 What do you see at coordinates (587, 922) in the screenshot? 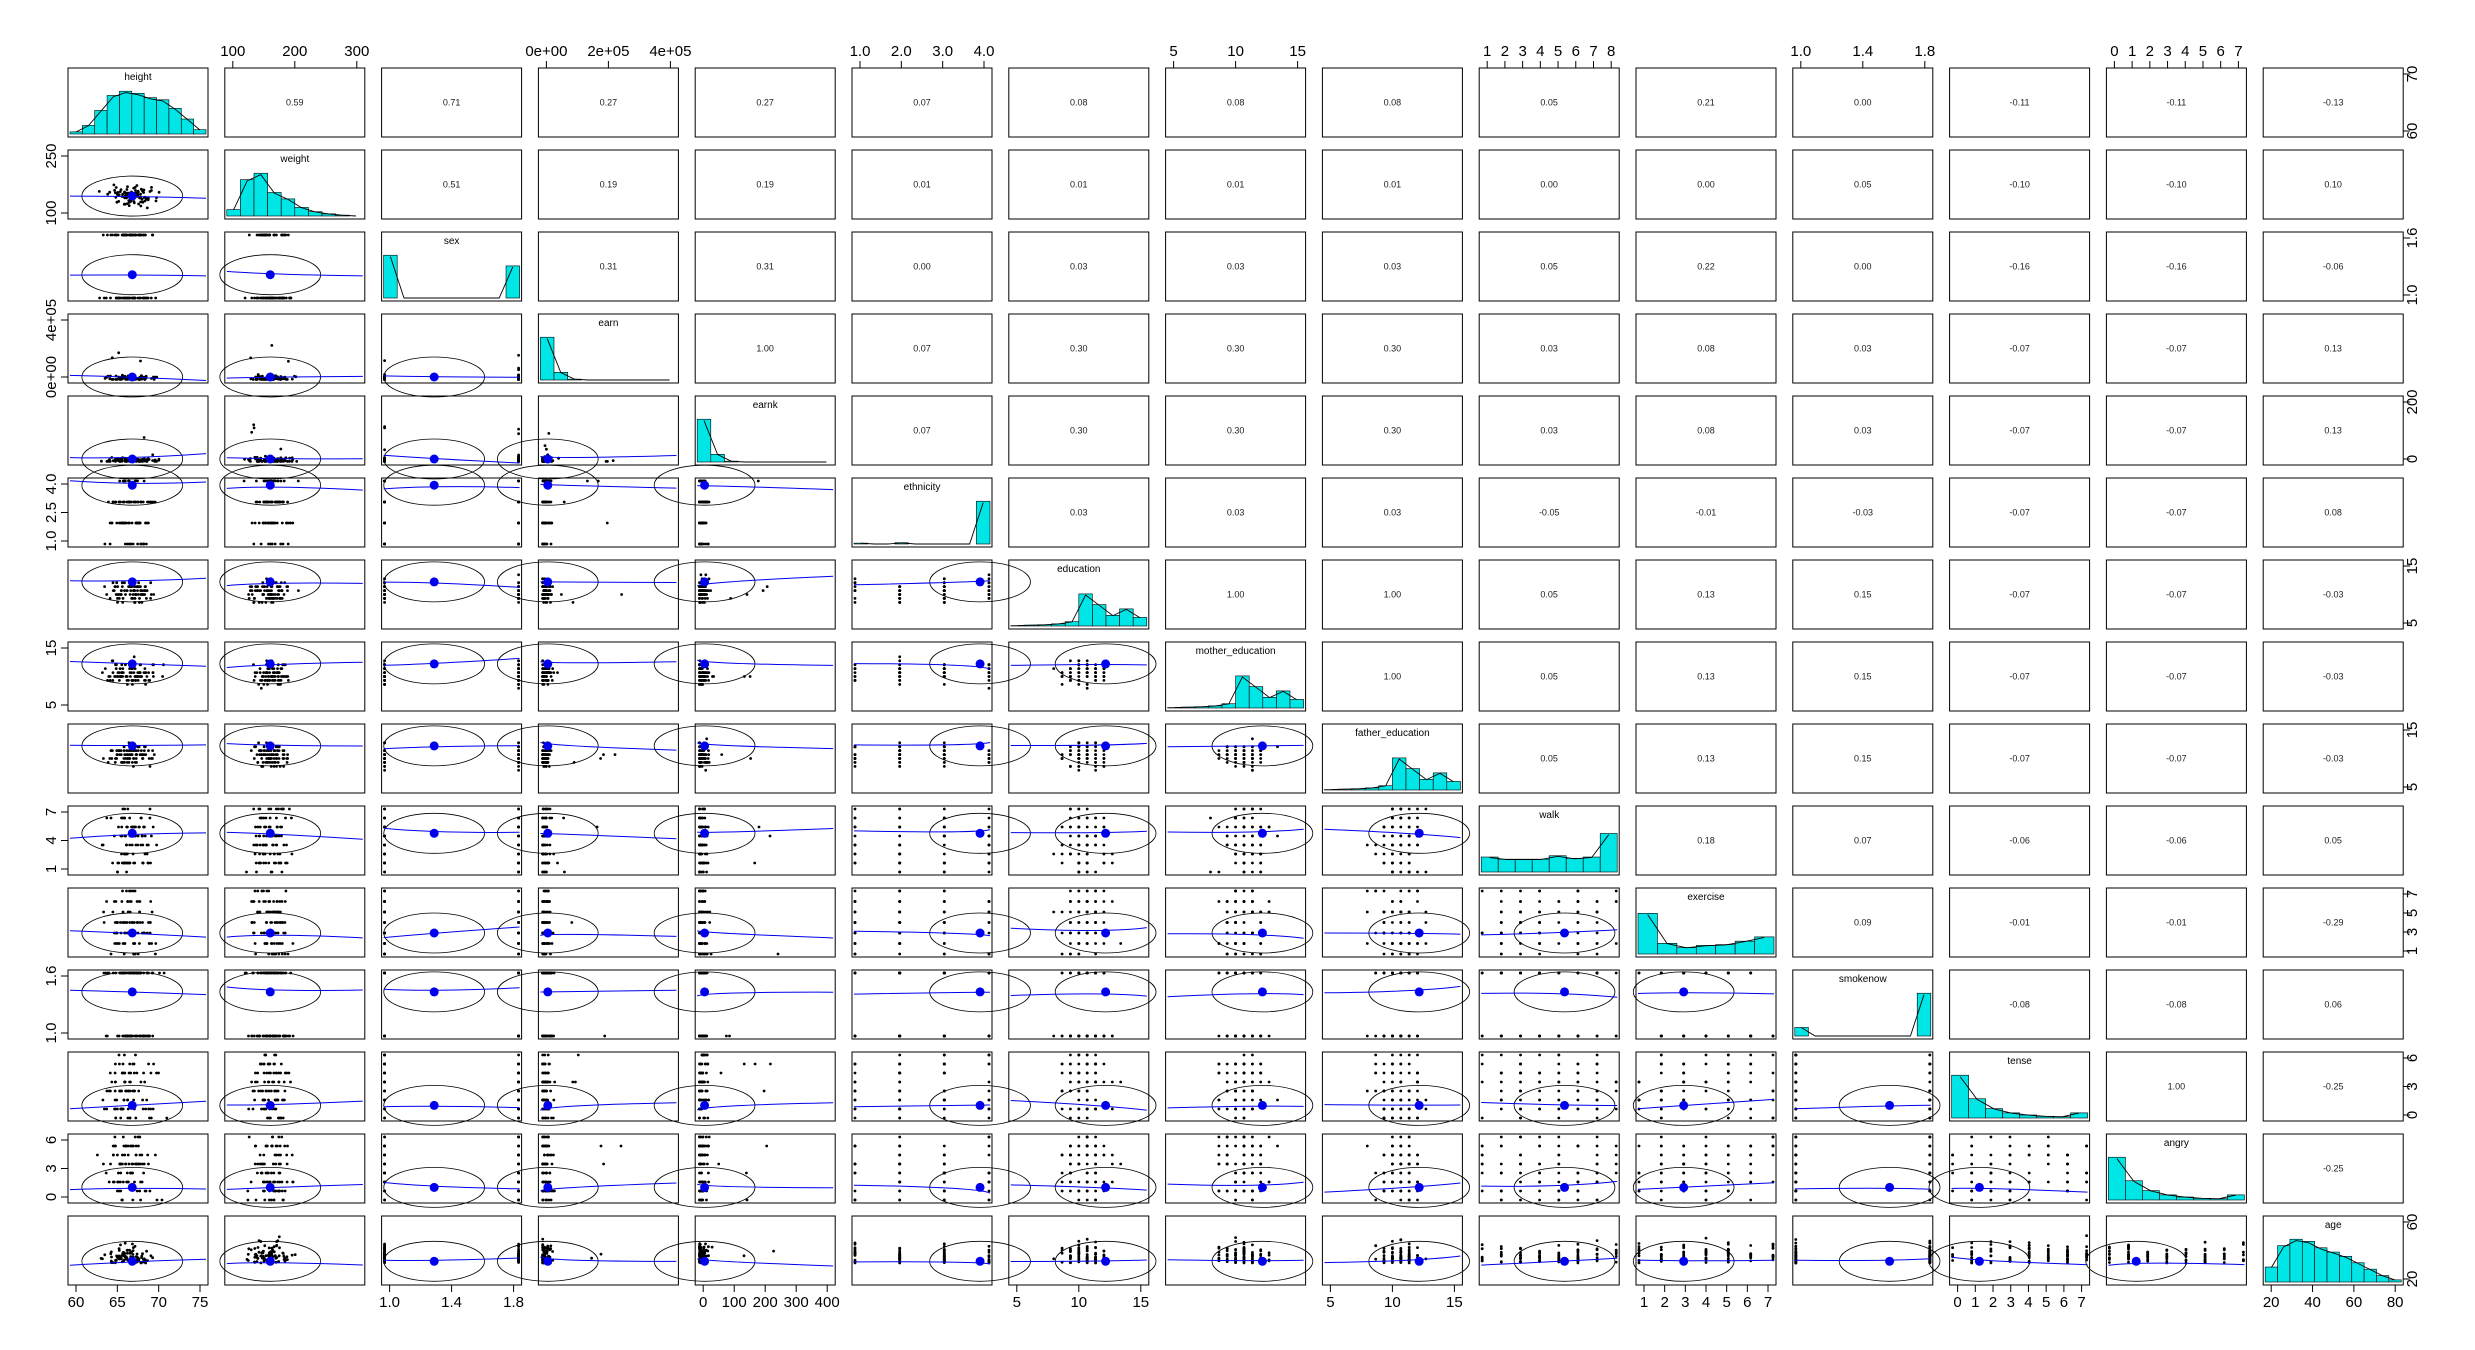
I see `panel-exercise-earn` at bounding box center [587, 922].